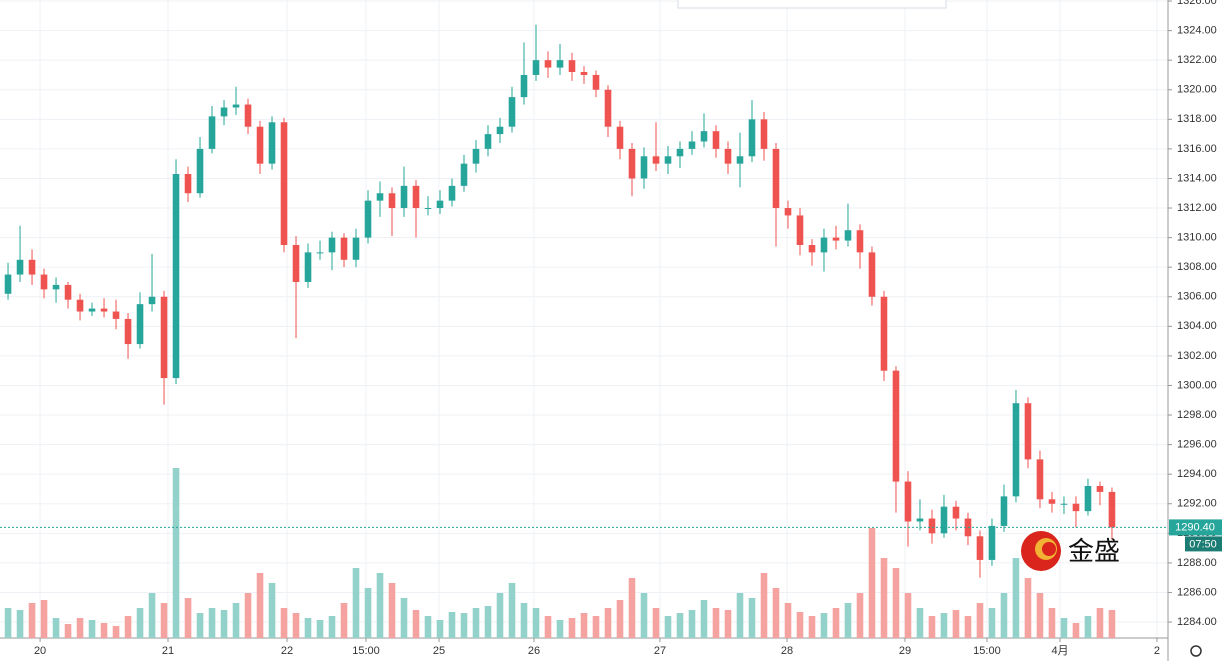 Image resolution: width=1223 pixels, height=661 pixels. What do you see at coordinates (1197, 326) in the screenshot?
I see `y-tick-label: 1304.00` at bounding box center [1197, 326].